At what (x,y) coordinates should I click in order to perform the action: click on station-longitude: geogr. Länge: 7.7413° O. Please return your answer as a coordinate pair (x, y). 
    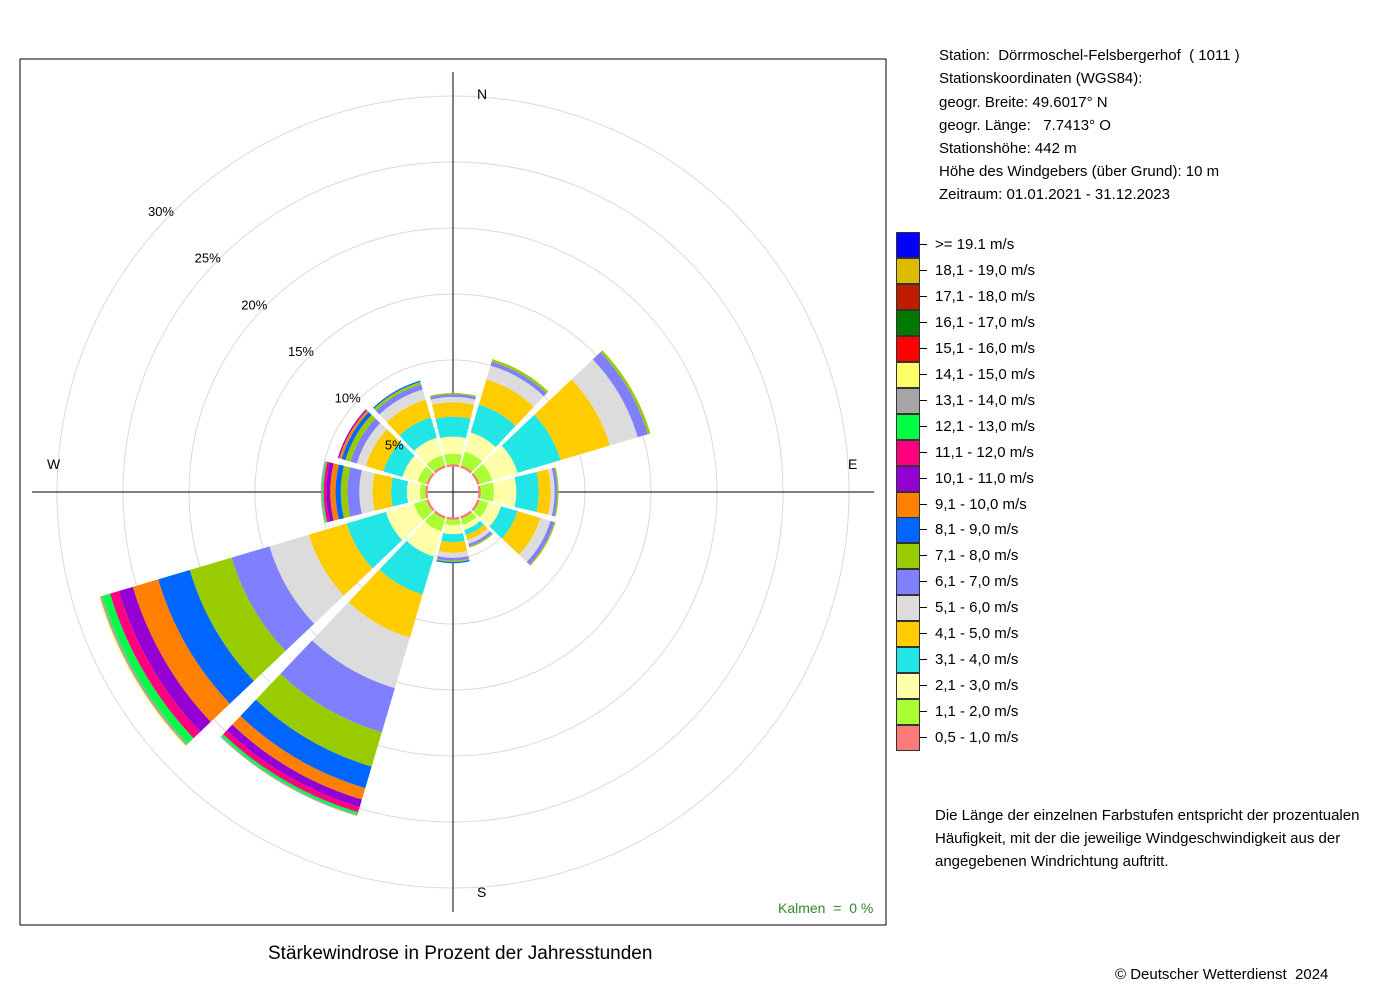
    Looking at the image, I should click on (1025, 125).